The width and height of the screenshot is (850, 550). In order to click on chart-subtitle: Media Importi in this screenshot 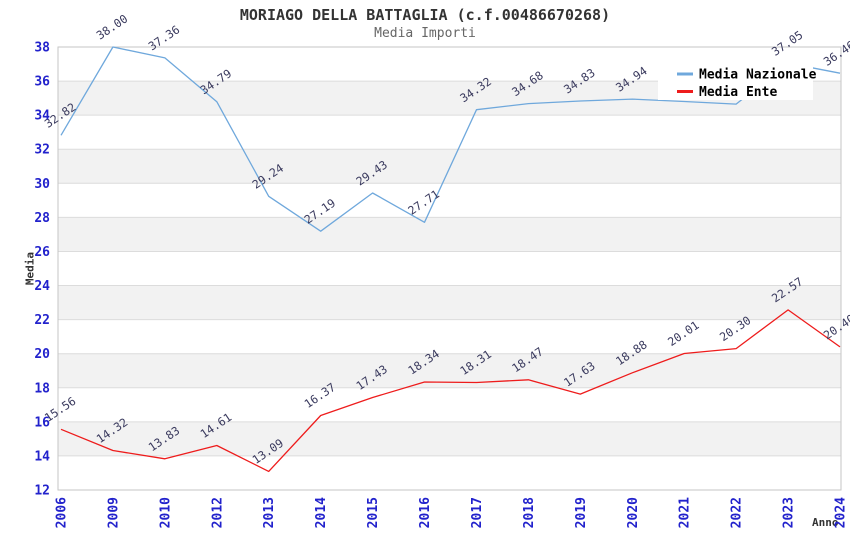, I will do `click(425, 33)`.